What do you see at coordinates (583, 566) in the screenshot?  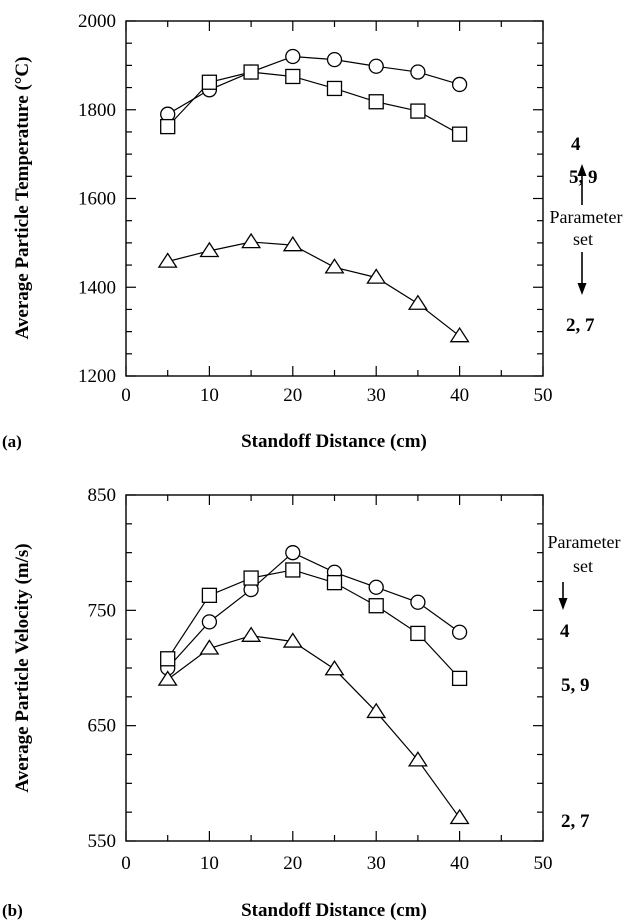 I see `panel-b-annotation-set: set` at bounding box center [583, 566].